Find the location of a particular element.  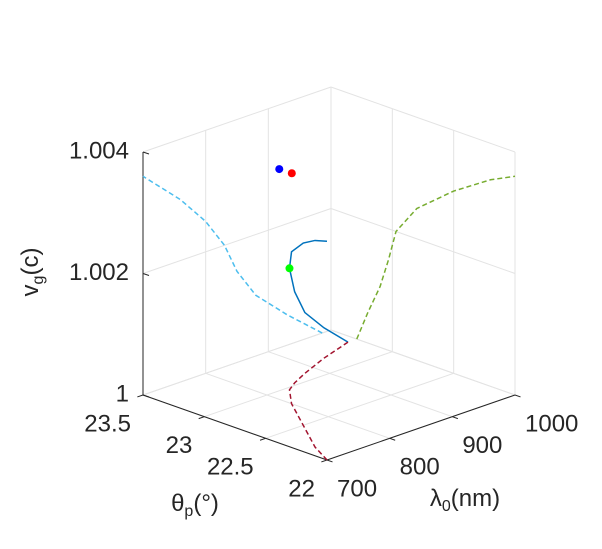

z-label-rest: (c) is located at coordinates (30, 262).